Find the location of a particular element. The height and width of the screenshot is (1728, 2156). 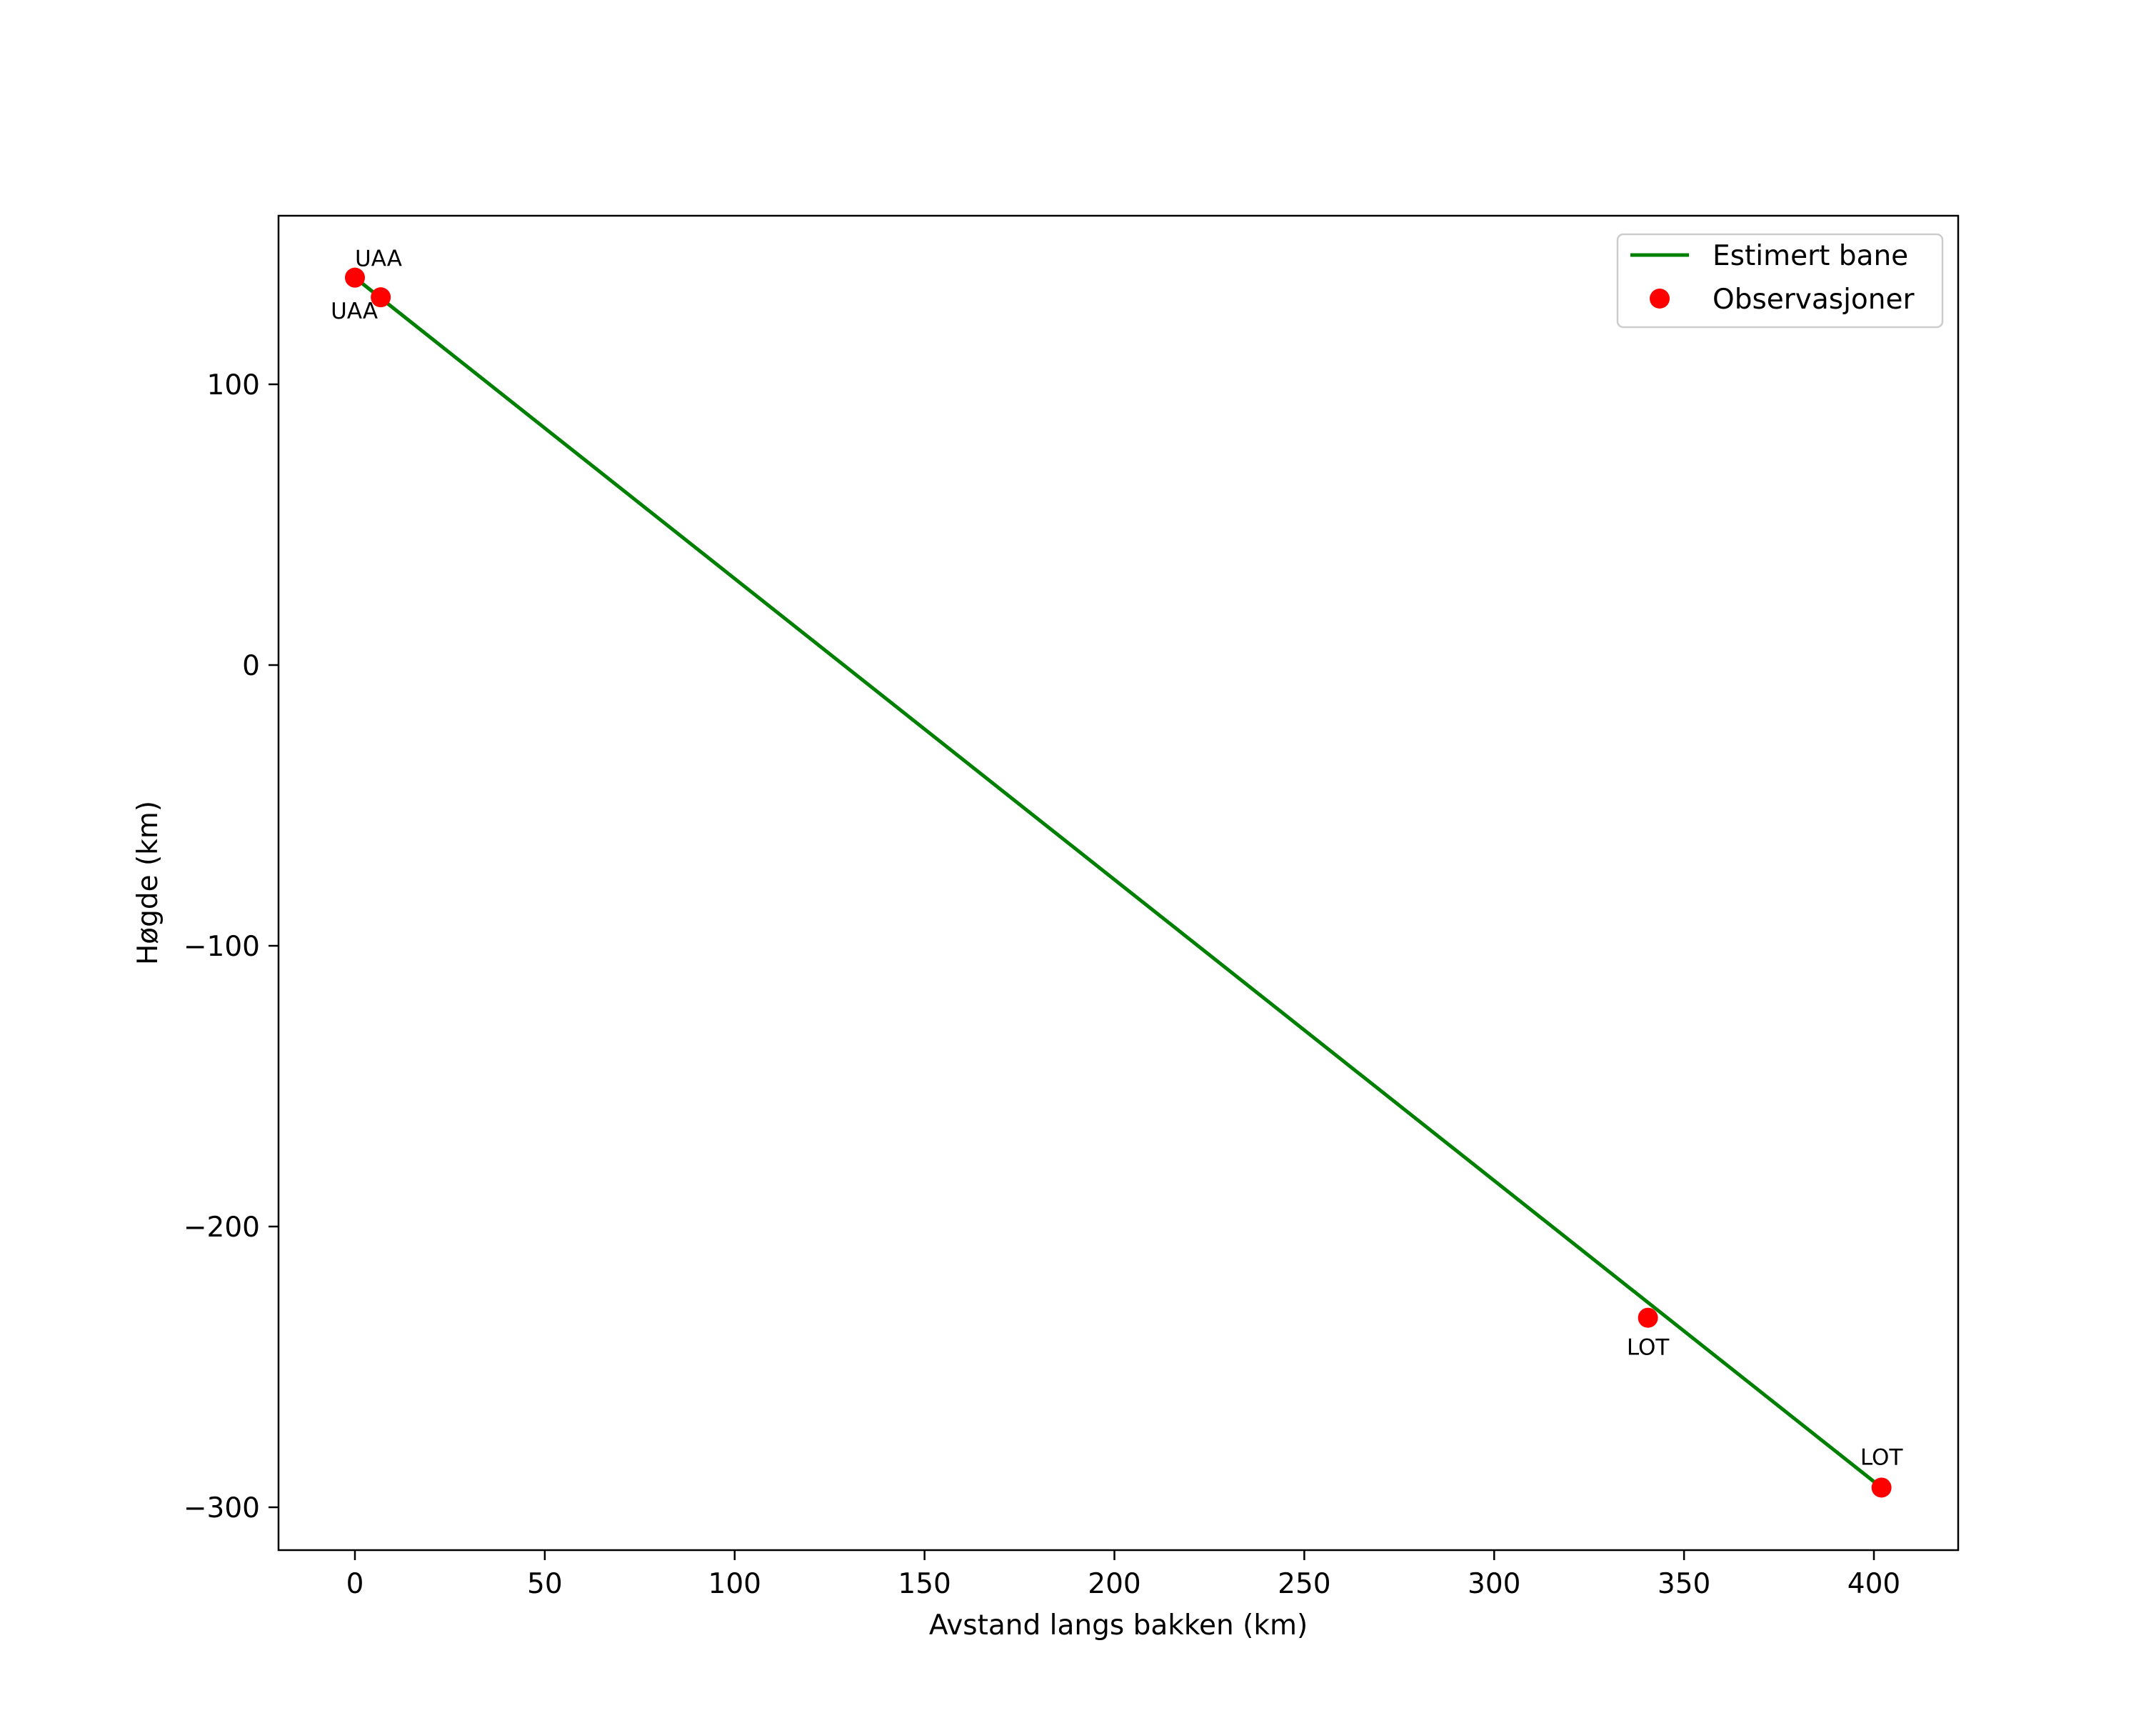

x-tick-label: 100 is located at coordinates (735, 1584).